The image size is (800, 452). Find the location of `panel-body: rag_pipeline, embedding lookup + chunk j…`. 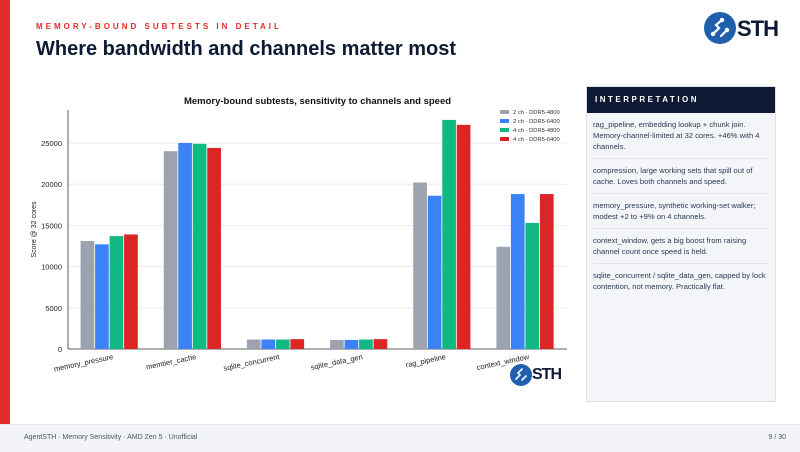

panel-body: rag_pipeline, embedding lookup + chunk j… is located at coordinates (681, 205).